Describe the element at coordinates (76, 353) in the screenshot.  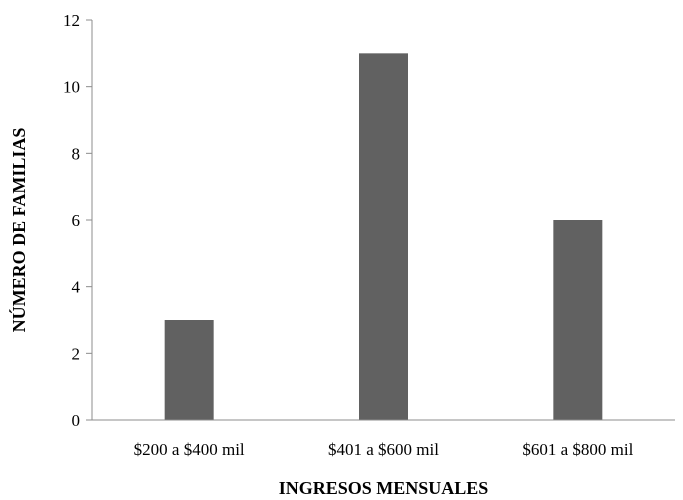
I see `y-tick-label: 2` at that location.